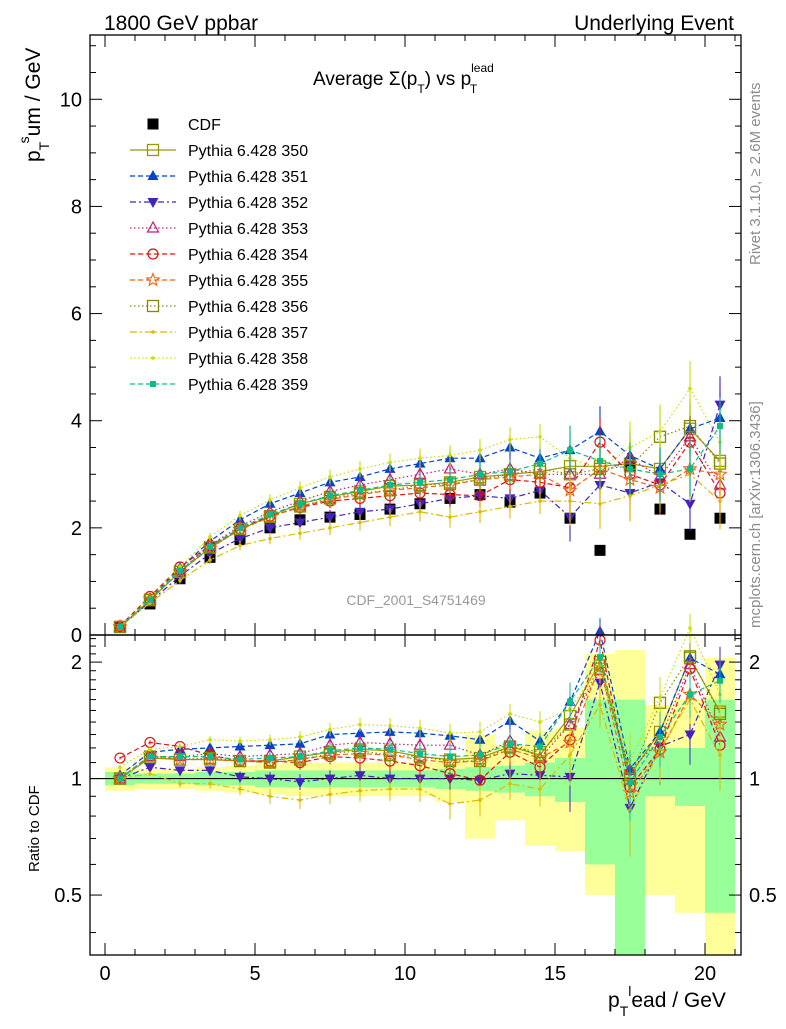 Image resolution: width=786 pixels, height=1029 pixels. What do you see at coordinates (420, 702) in the screenshot?
I see `ratio-line-p351` at bounding box center [420, 702].